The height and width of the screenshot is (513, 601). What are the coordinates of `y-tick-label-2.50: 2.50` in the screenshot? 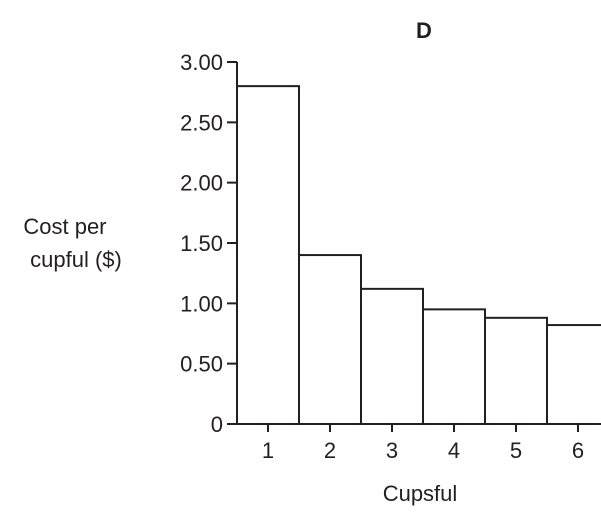 It's located at (201, 122).